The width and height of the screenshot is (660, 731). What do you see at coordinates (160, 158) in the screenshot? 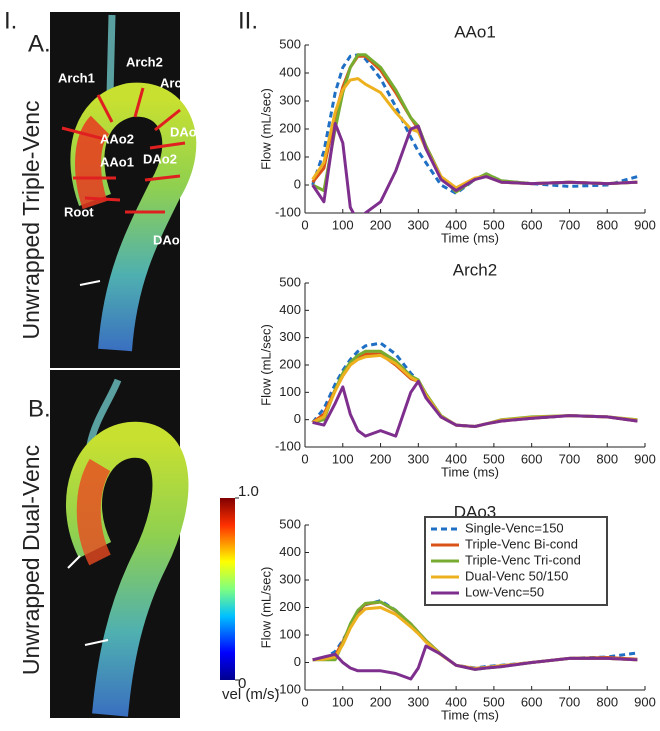
I see `segment-label: DAo2` at bounding box center [160, 158].